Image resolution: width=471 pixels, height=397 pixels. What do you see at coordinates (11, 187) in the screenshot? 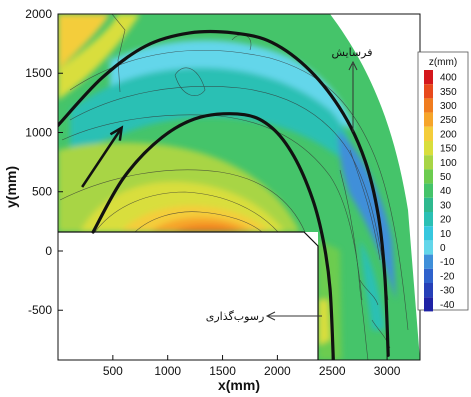
I see `y-axis-label: y(mm)` at bounding box center [11, 187].